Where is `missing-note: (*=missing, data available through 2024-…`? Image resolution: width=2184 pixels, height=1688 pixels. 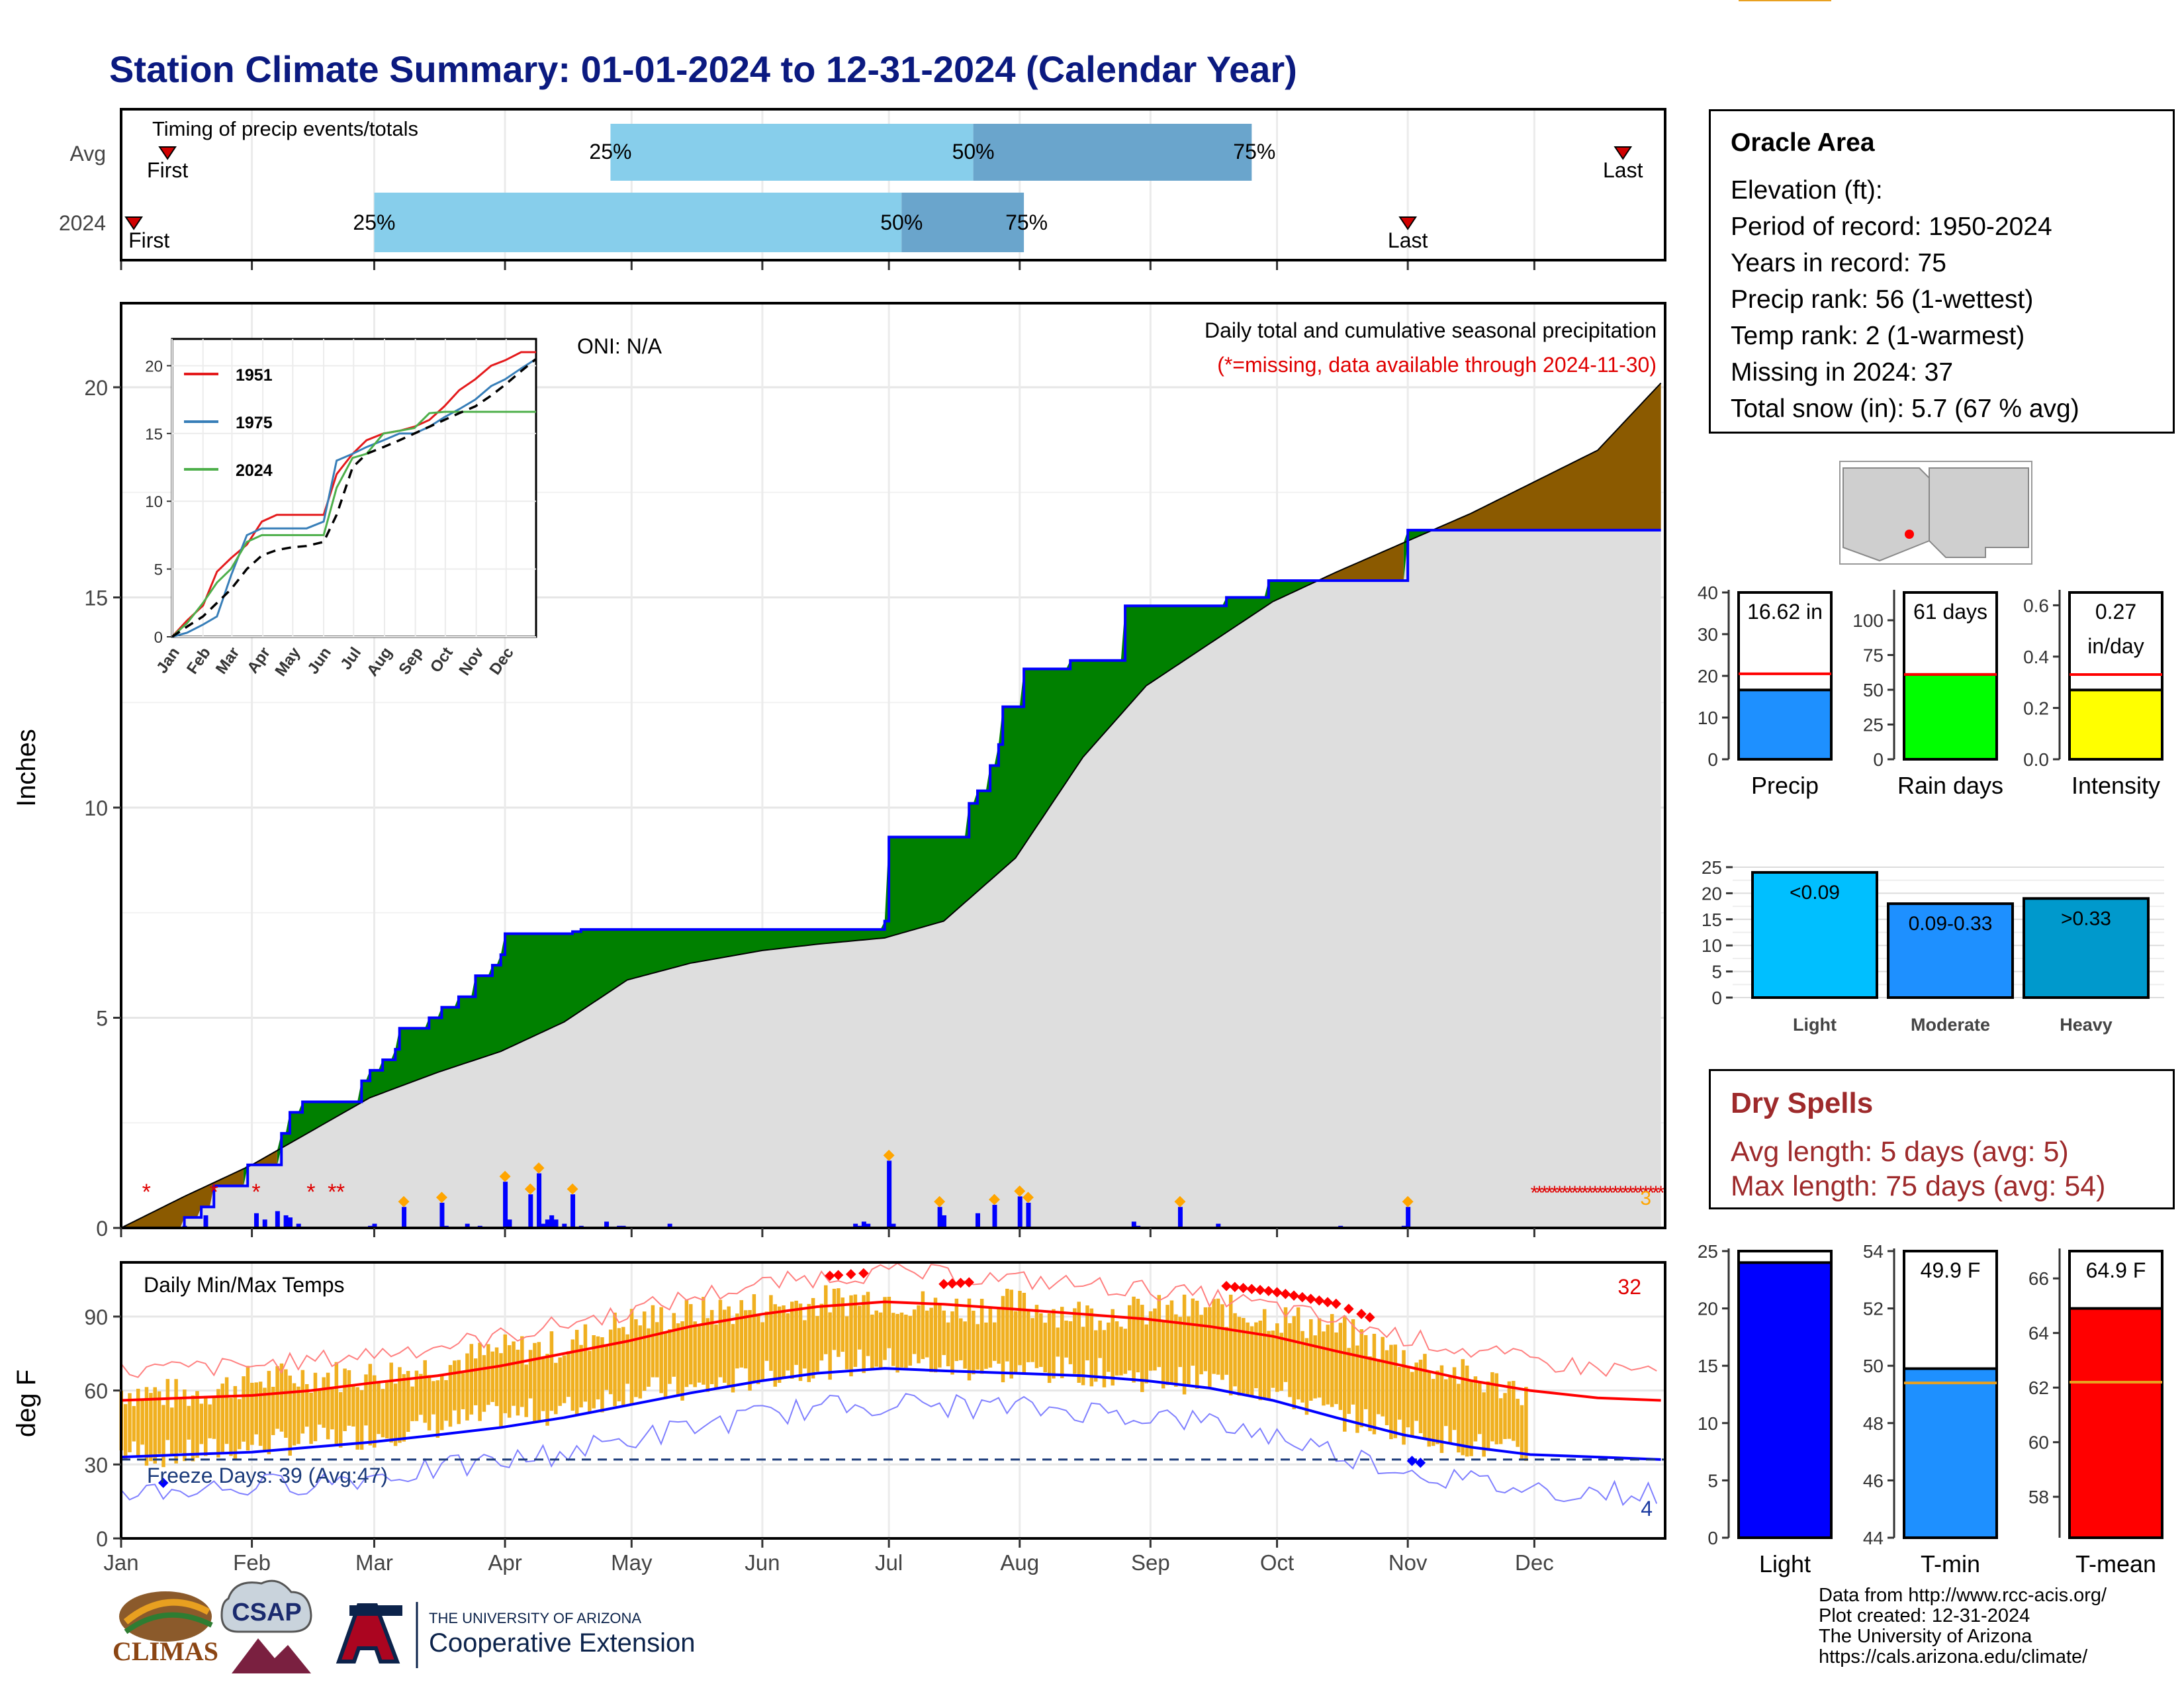 missing-note: (*=missing, data available through 2024-… is located at coordinates (1437, 365).